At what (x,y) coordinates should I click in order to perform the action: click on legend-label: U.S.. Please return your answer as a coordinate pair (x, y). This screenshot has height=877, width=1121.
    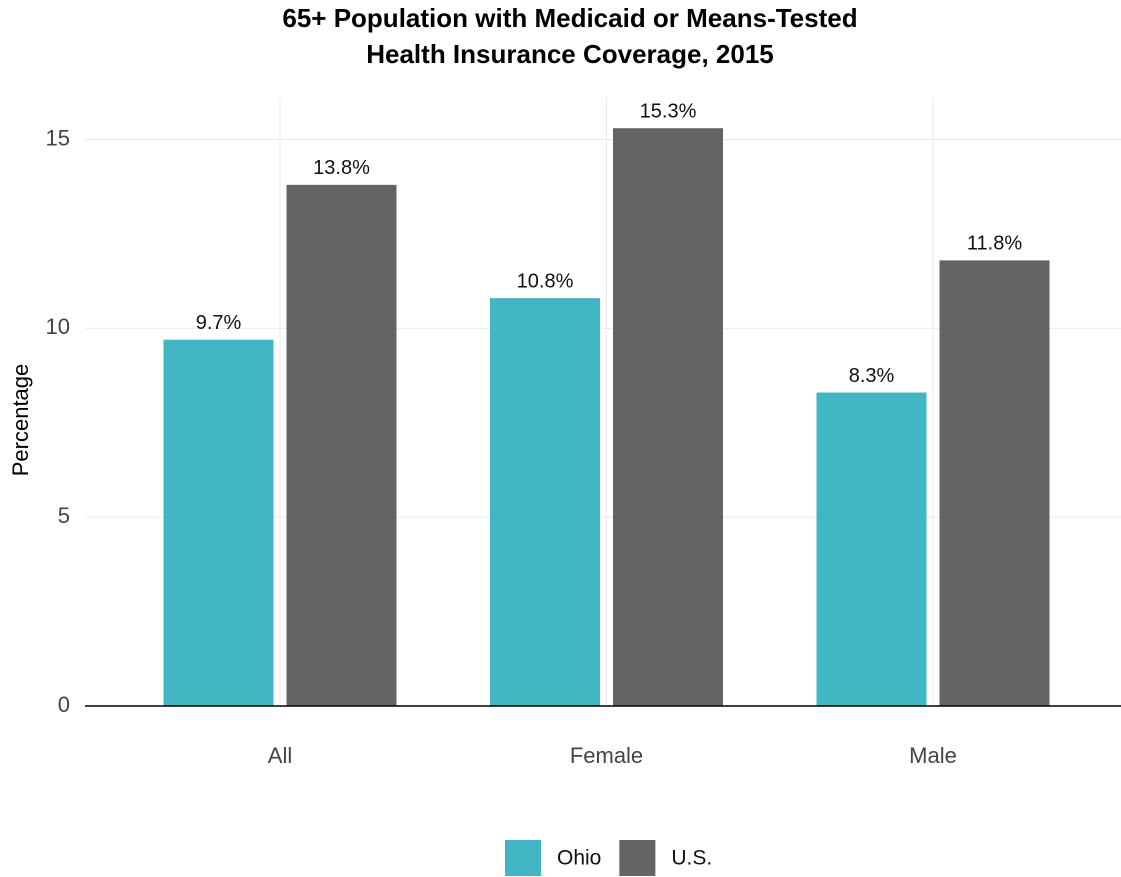
    Looking at the image, I should click on (691, 858).